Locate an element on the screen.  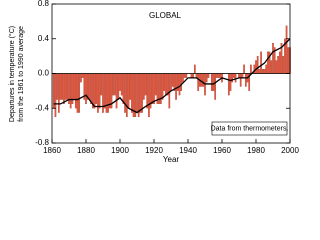
y-tick-label: 0.0 is located at coordinates (44, 73).